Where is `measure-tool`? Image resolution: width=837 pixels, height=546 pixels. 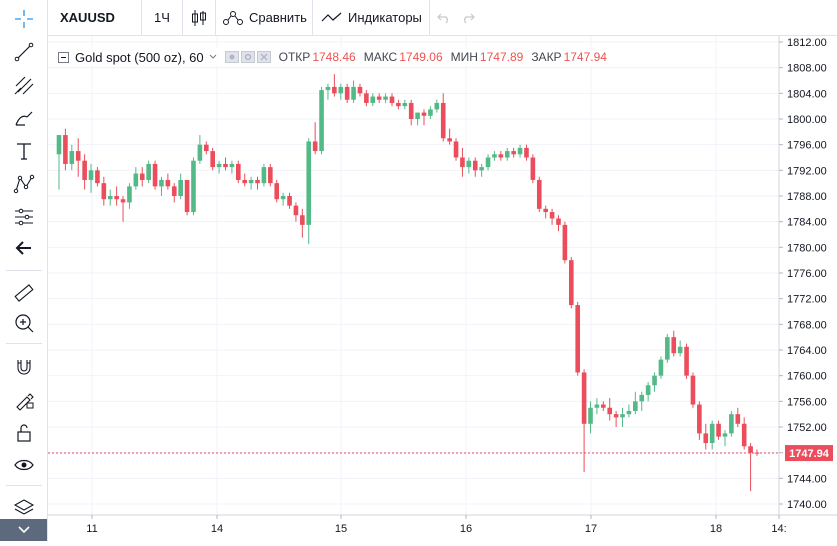 measure-tool is located at coordinates (24, 217).